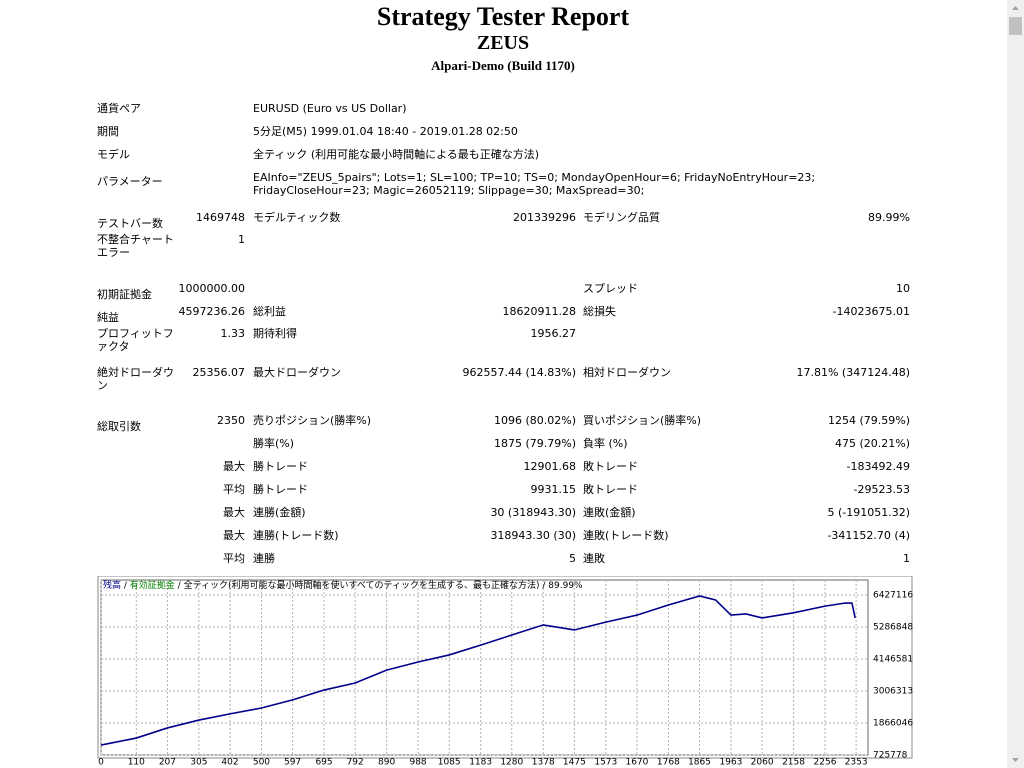 The image size is (1024, 768). I want to click on scrollbar, so click(1015, 384).